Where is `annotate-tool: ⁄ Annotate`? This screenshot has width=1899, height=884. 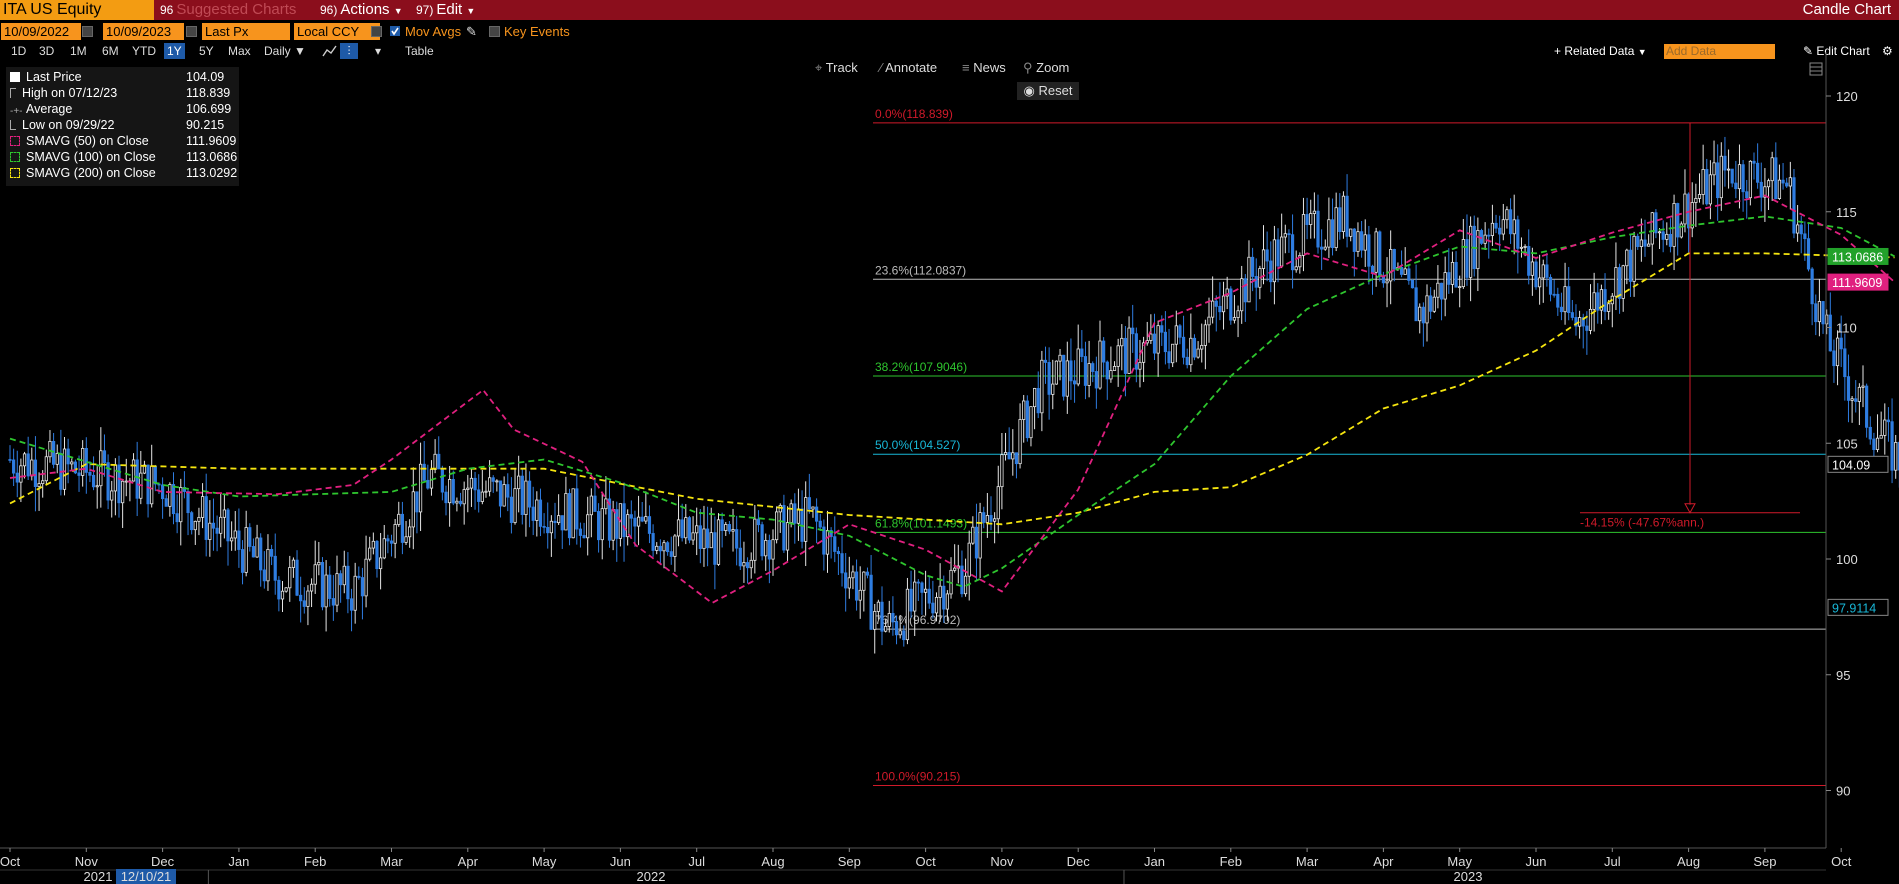
annotate-tool: ⁄ Annotate is located at coordinates (908, 69).